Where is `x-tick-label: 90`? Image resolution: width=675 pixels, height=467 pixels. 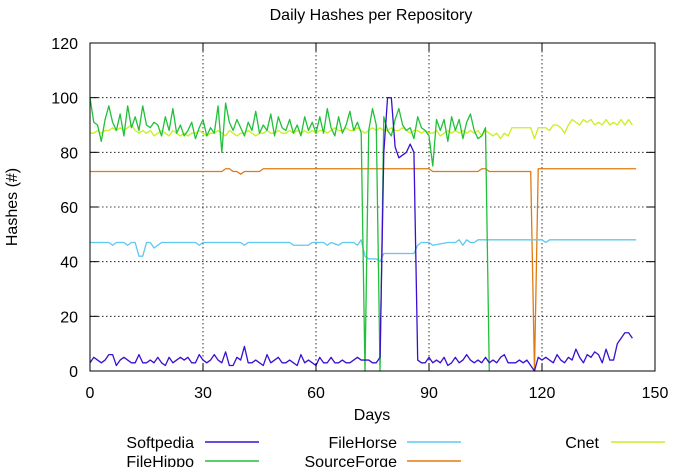
x-tick-label: 90 is located at coordinates (429, 393).